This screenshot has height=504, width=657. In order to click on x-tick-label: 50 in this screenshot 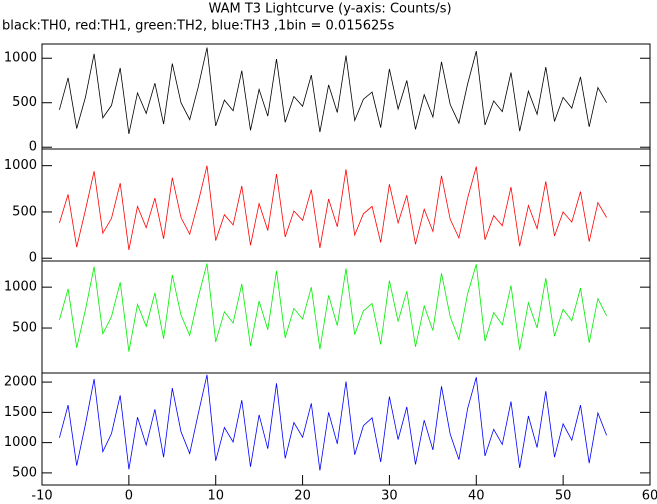, I will do `click(563, 496)`.